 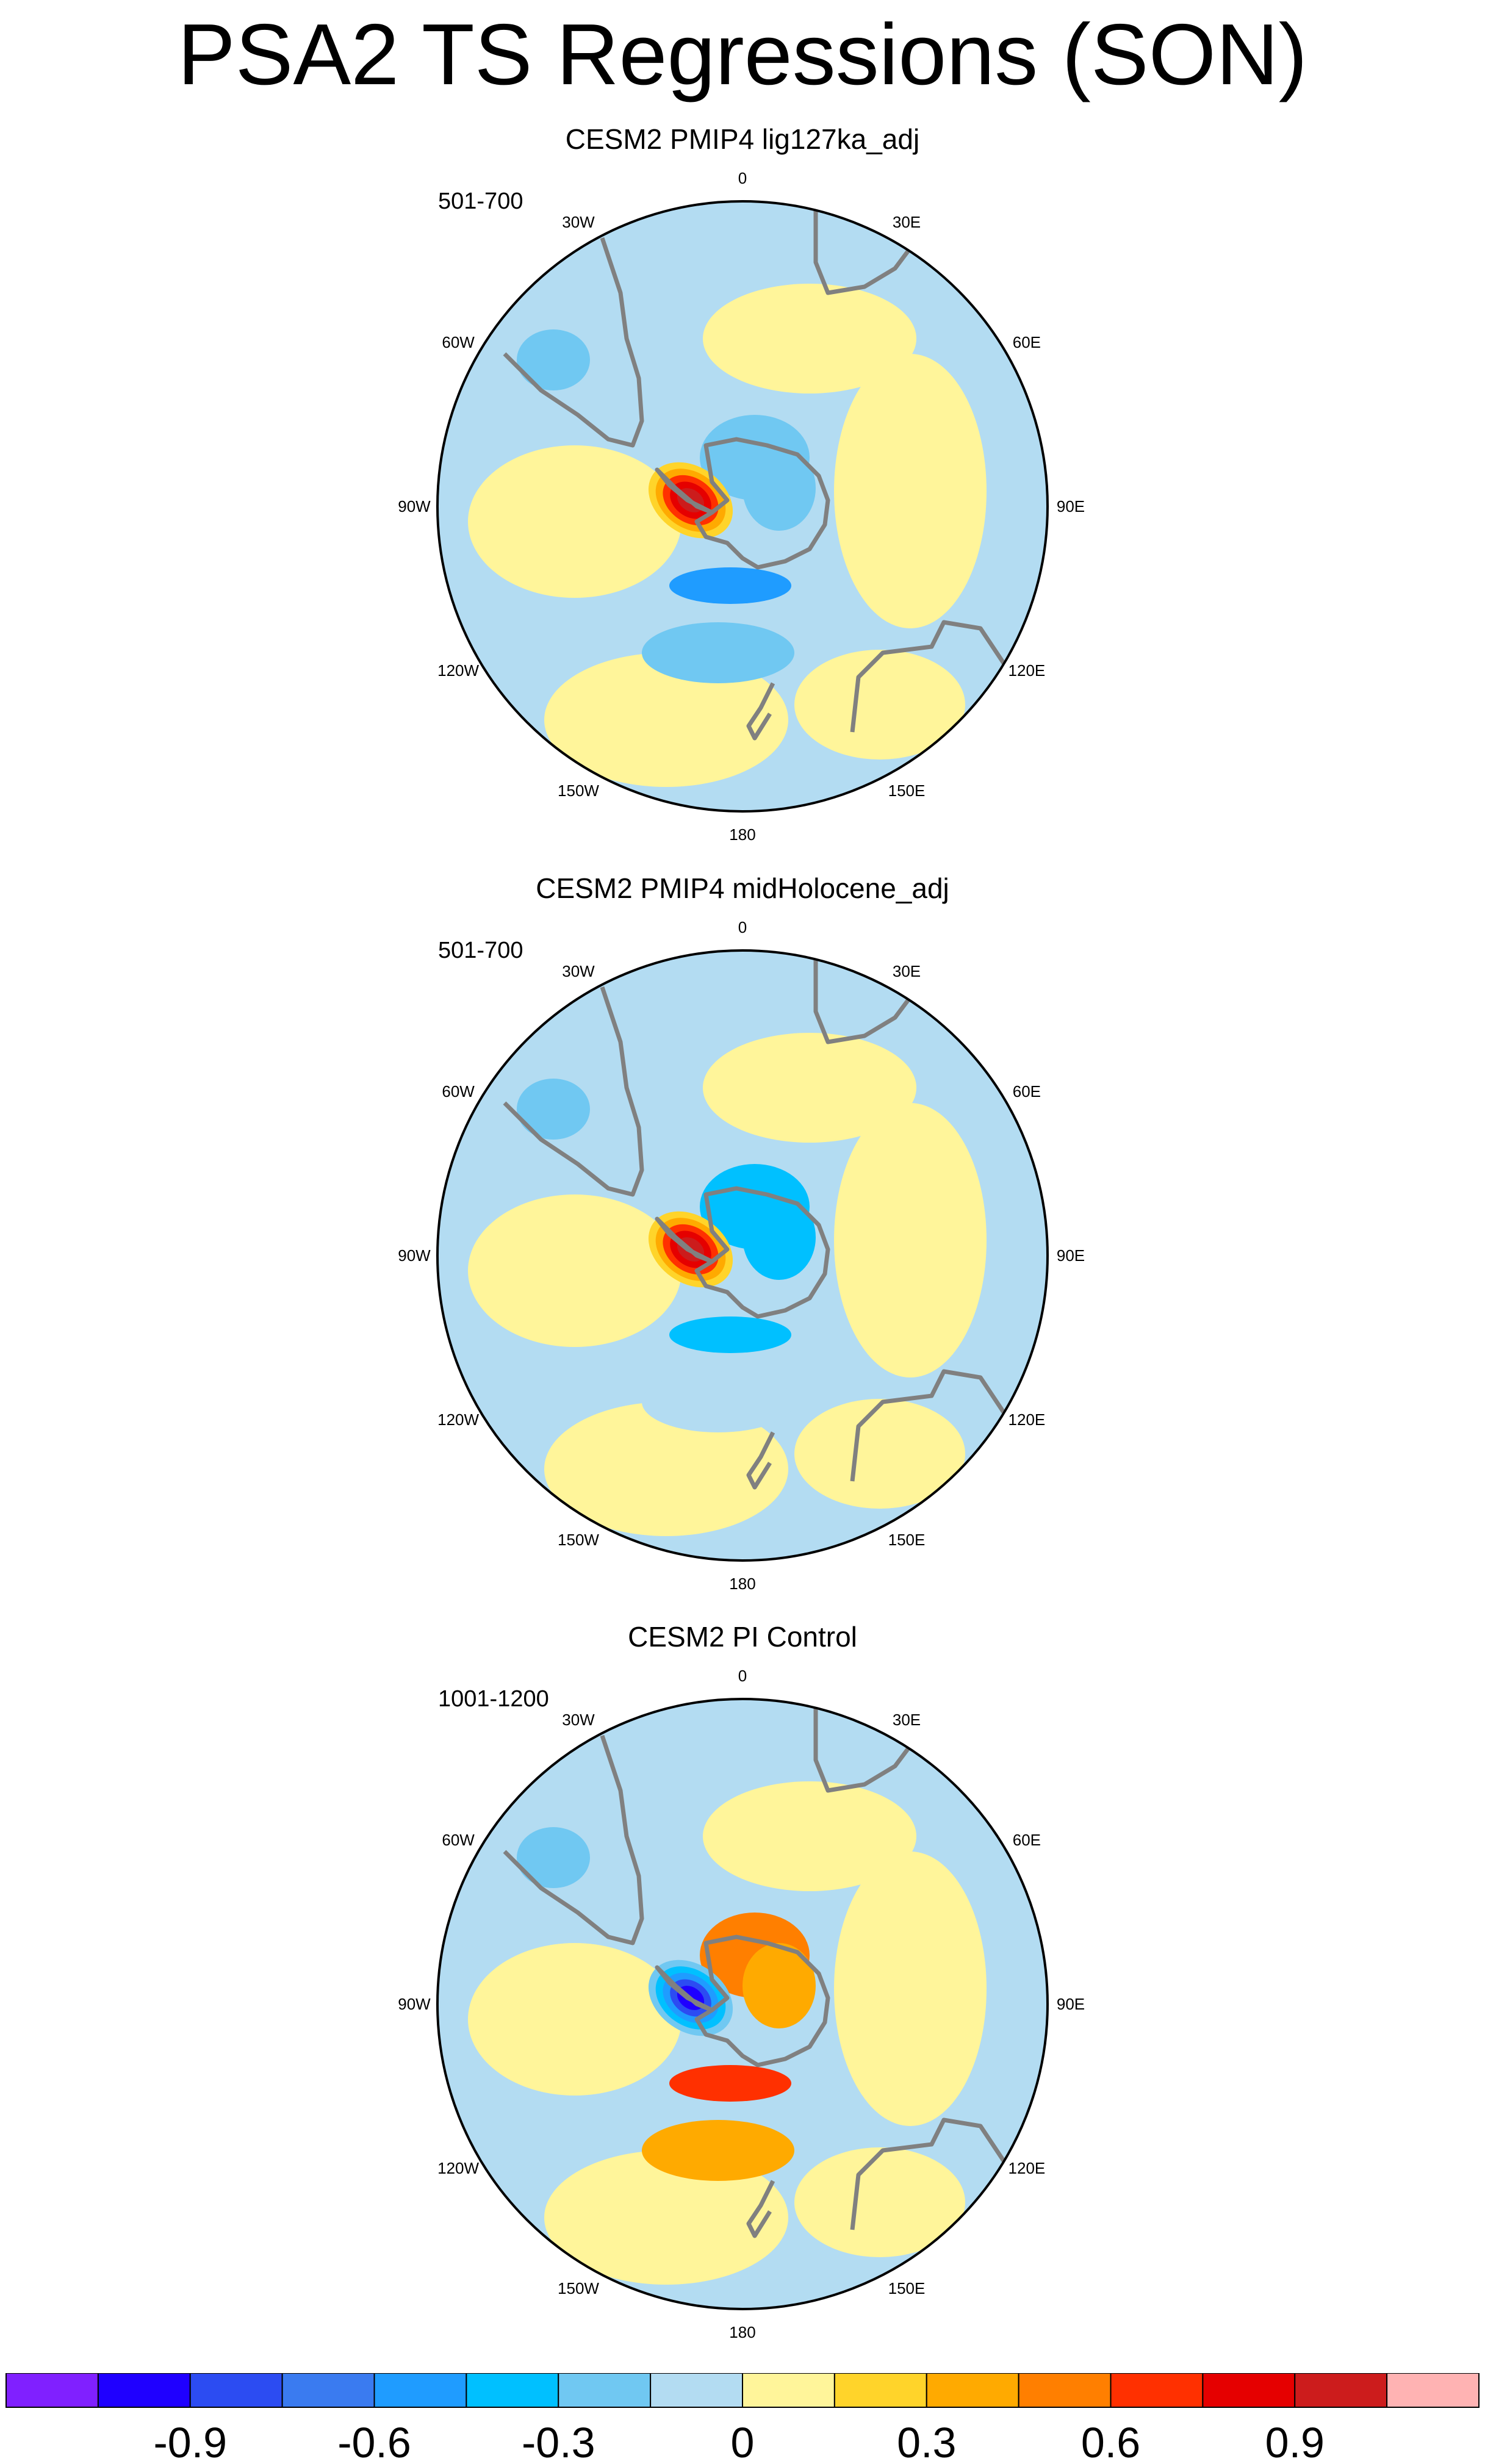 I want to click on colorbar-label: 0, so click(x=743, y=2441).